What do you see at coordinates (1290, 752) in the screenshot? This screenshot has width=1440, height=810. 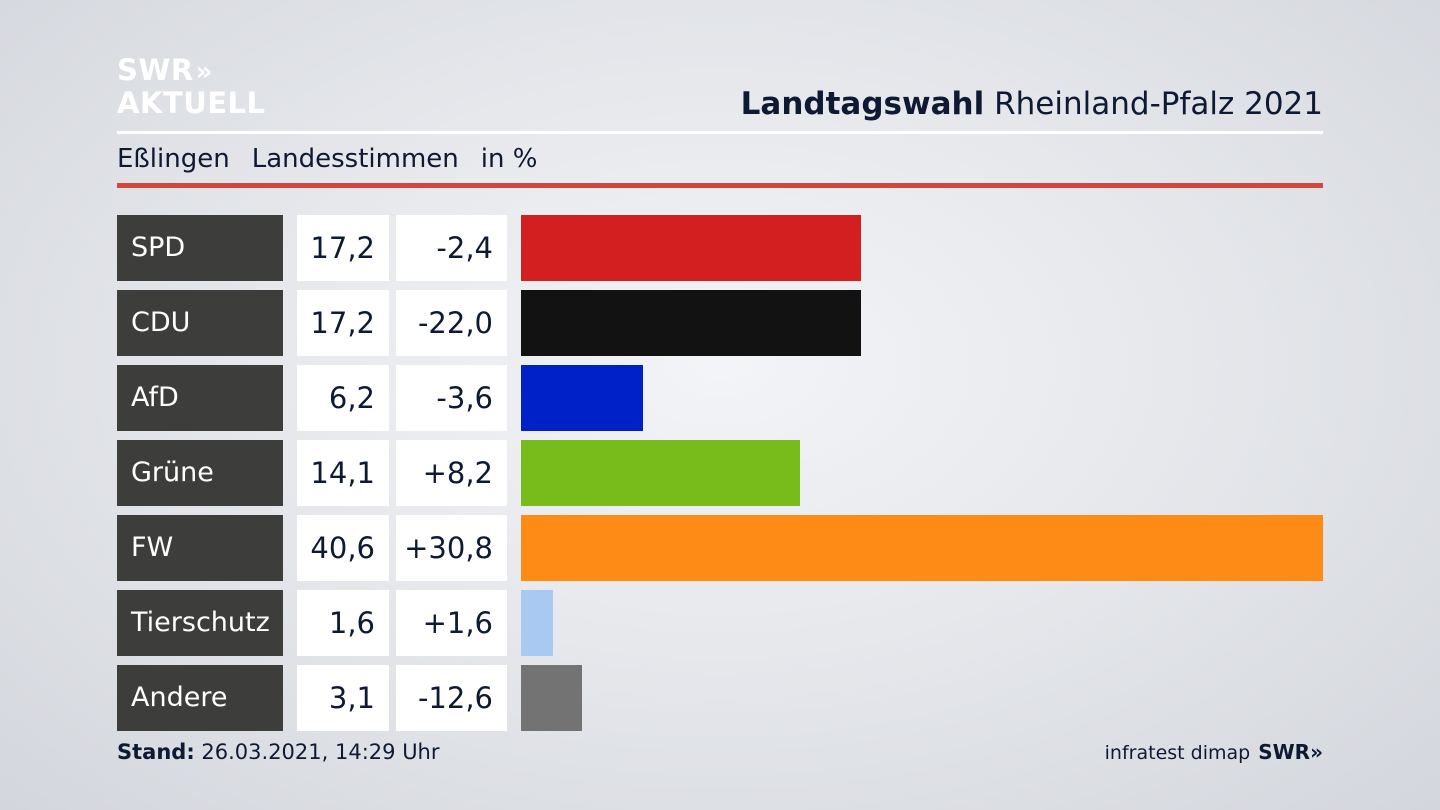 I see `swr-brand-logo: SWR»` at bounding box center [1290, 752].